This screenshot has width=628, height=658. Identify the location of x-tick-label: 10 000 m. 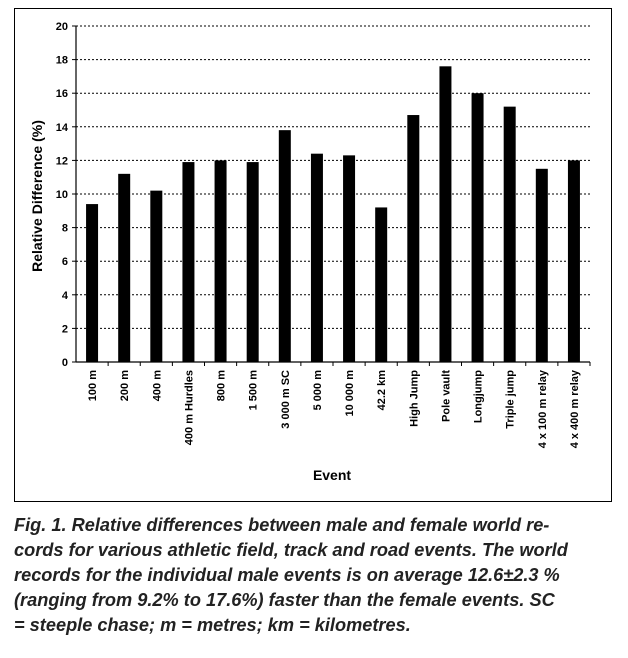
(350, 393).